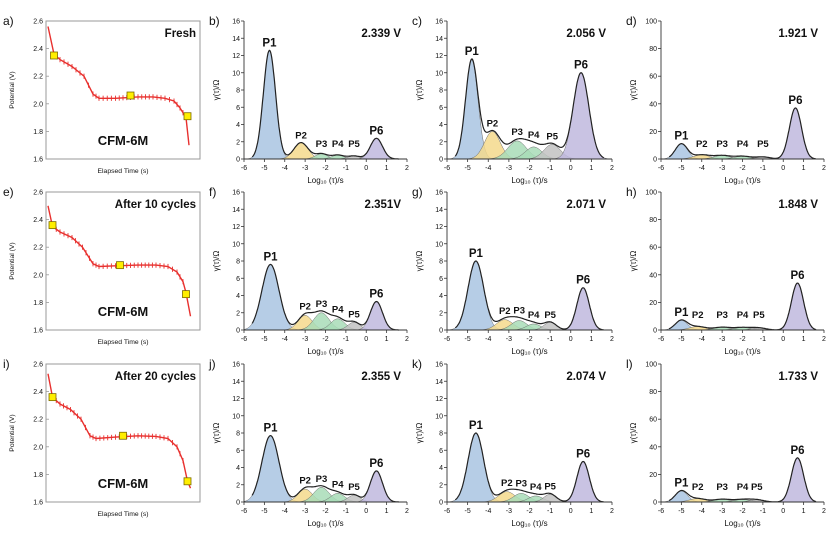  Describe the element at coordinates (123, 433) in the screenshot. I see `discharge-frame` at that location.